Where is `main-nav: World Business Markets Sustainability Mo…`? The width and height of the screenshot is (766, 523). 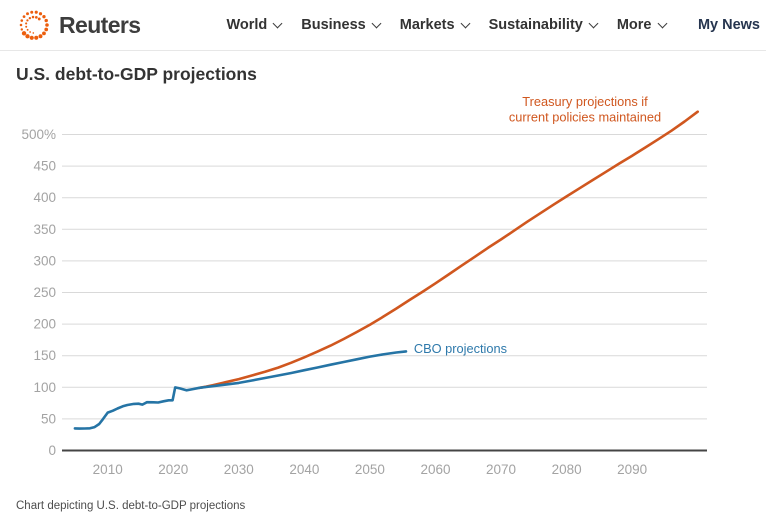
main-nav: World Business Markets Sustainability Mo… is located at coordinates (446, 25).